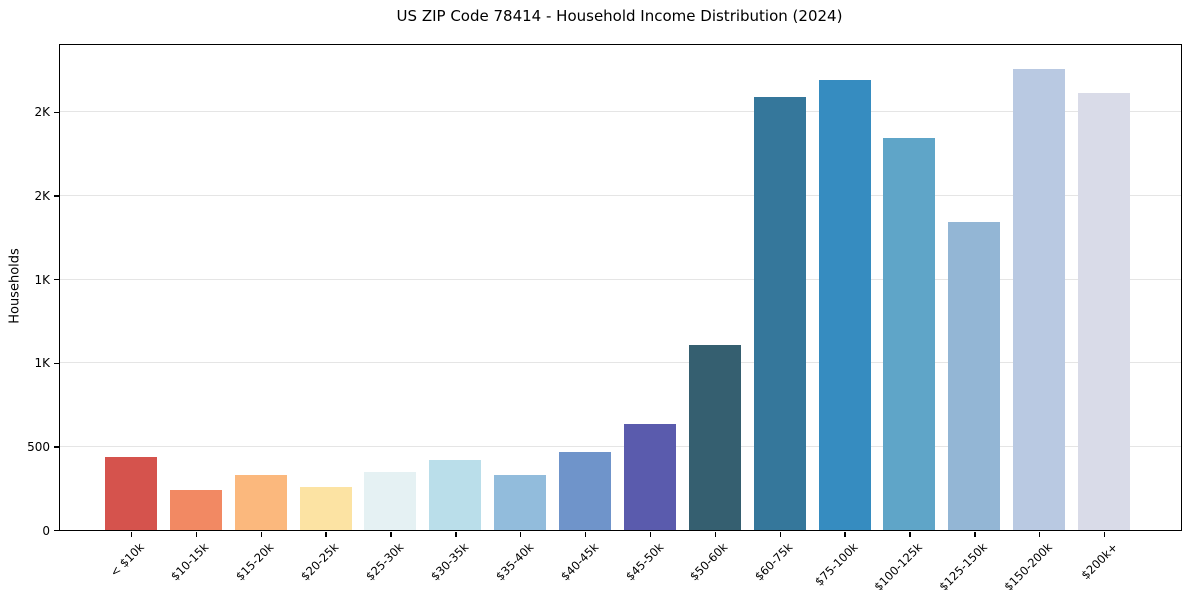 This screenshot has height=590, width=1189. What do you see at coordinates (1028, 565) in the screenshot?
I see `x-tick-label: $150-200k` at bounding box center [1028, 565].